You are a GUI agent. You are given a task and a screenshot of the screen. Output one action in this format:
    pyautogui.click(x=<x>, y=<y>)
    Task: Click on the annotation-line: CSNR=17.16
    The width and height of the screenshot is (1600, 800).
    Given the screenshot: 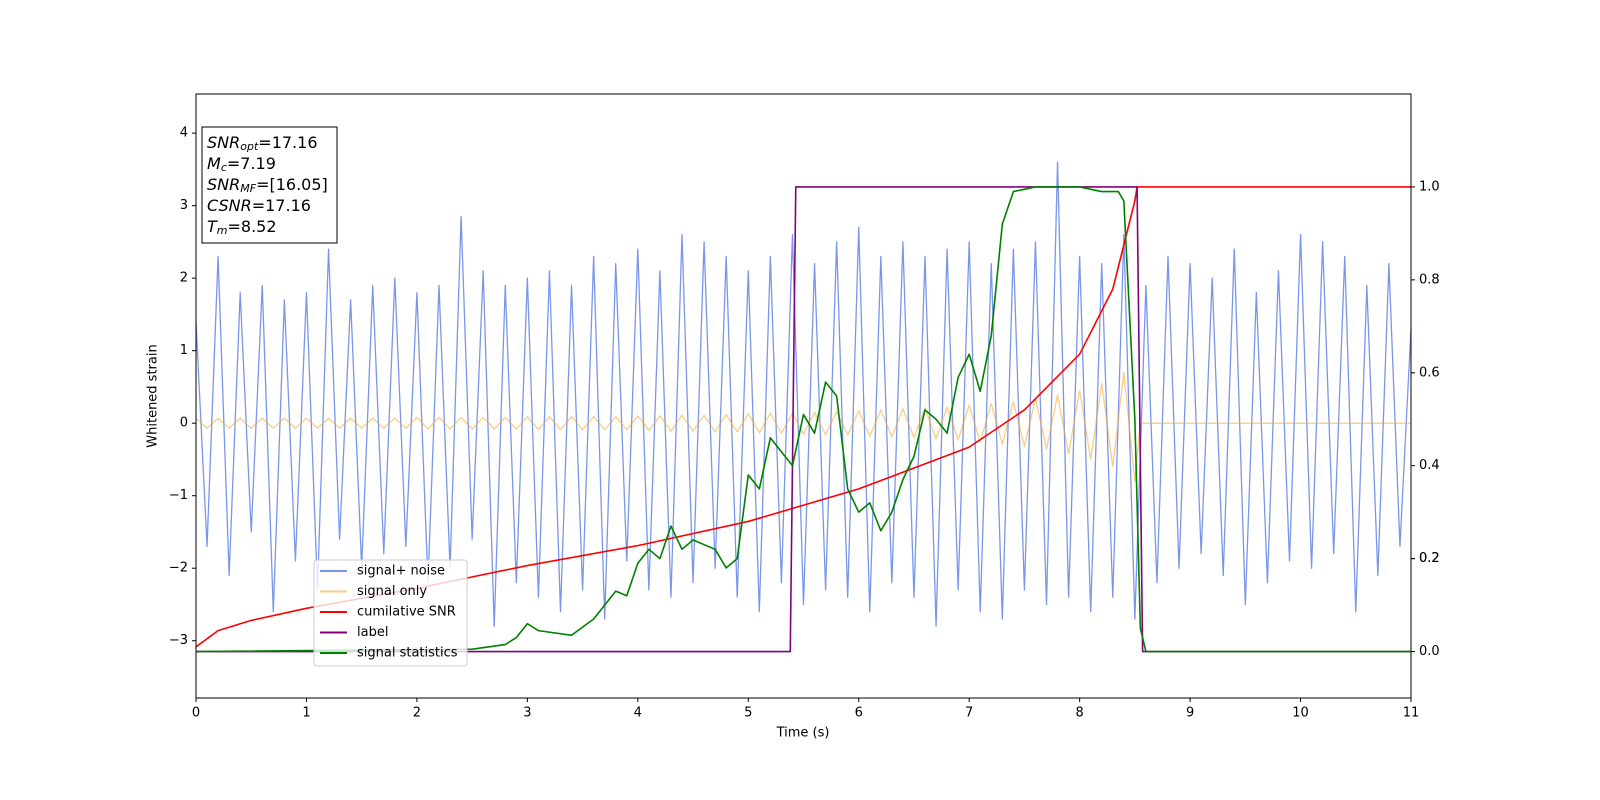 What is the action you would take?
    pyautogui.click(x=259, y=205)
    